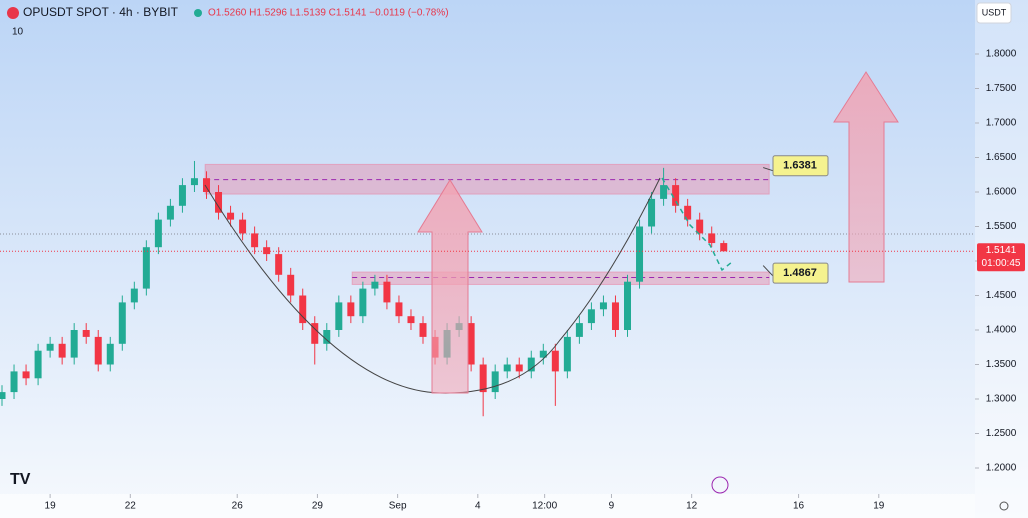 The width and height of the screenshot is (1028, 518). What do you see at coordinates (487, 506) in the screenshot?
I see `time-axis` at bounding box center [487, 506].